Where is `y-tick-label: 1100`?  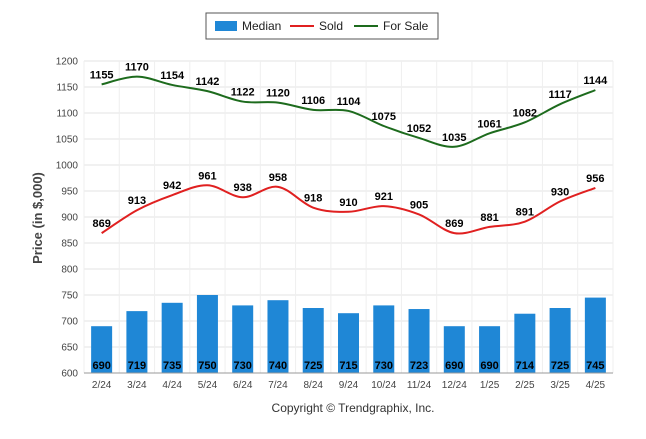
y-tick-label: 1100 is located at coordinates (67, 114).